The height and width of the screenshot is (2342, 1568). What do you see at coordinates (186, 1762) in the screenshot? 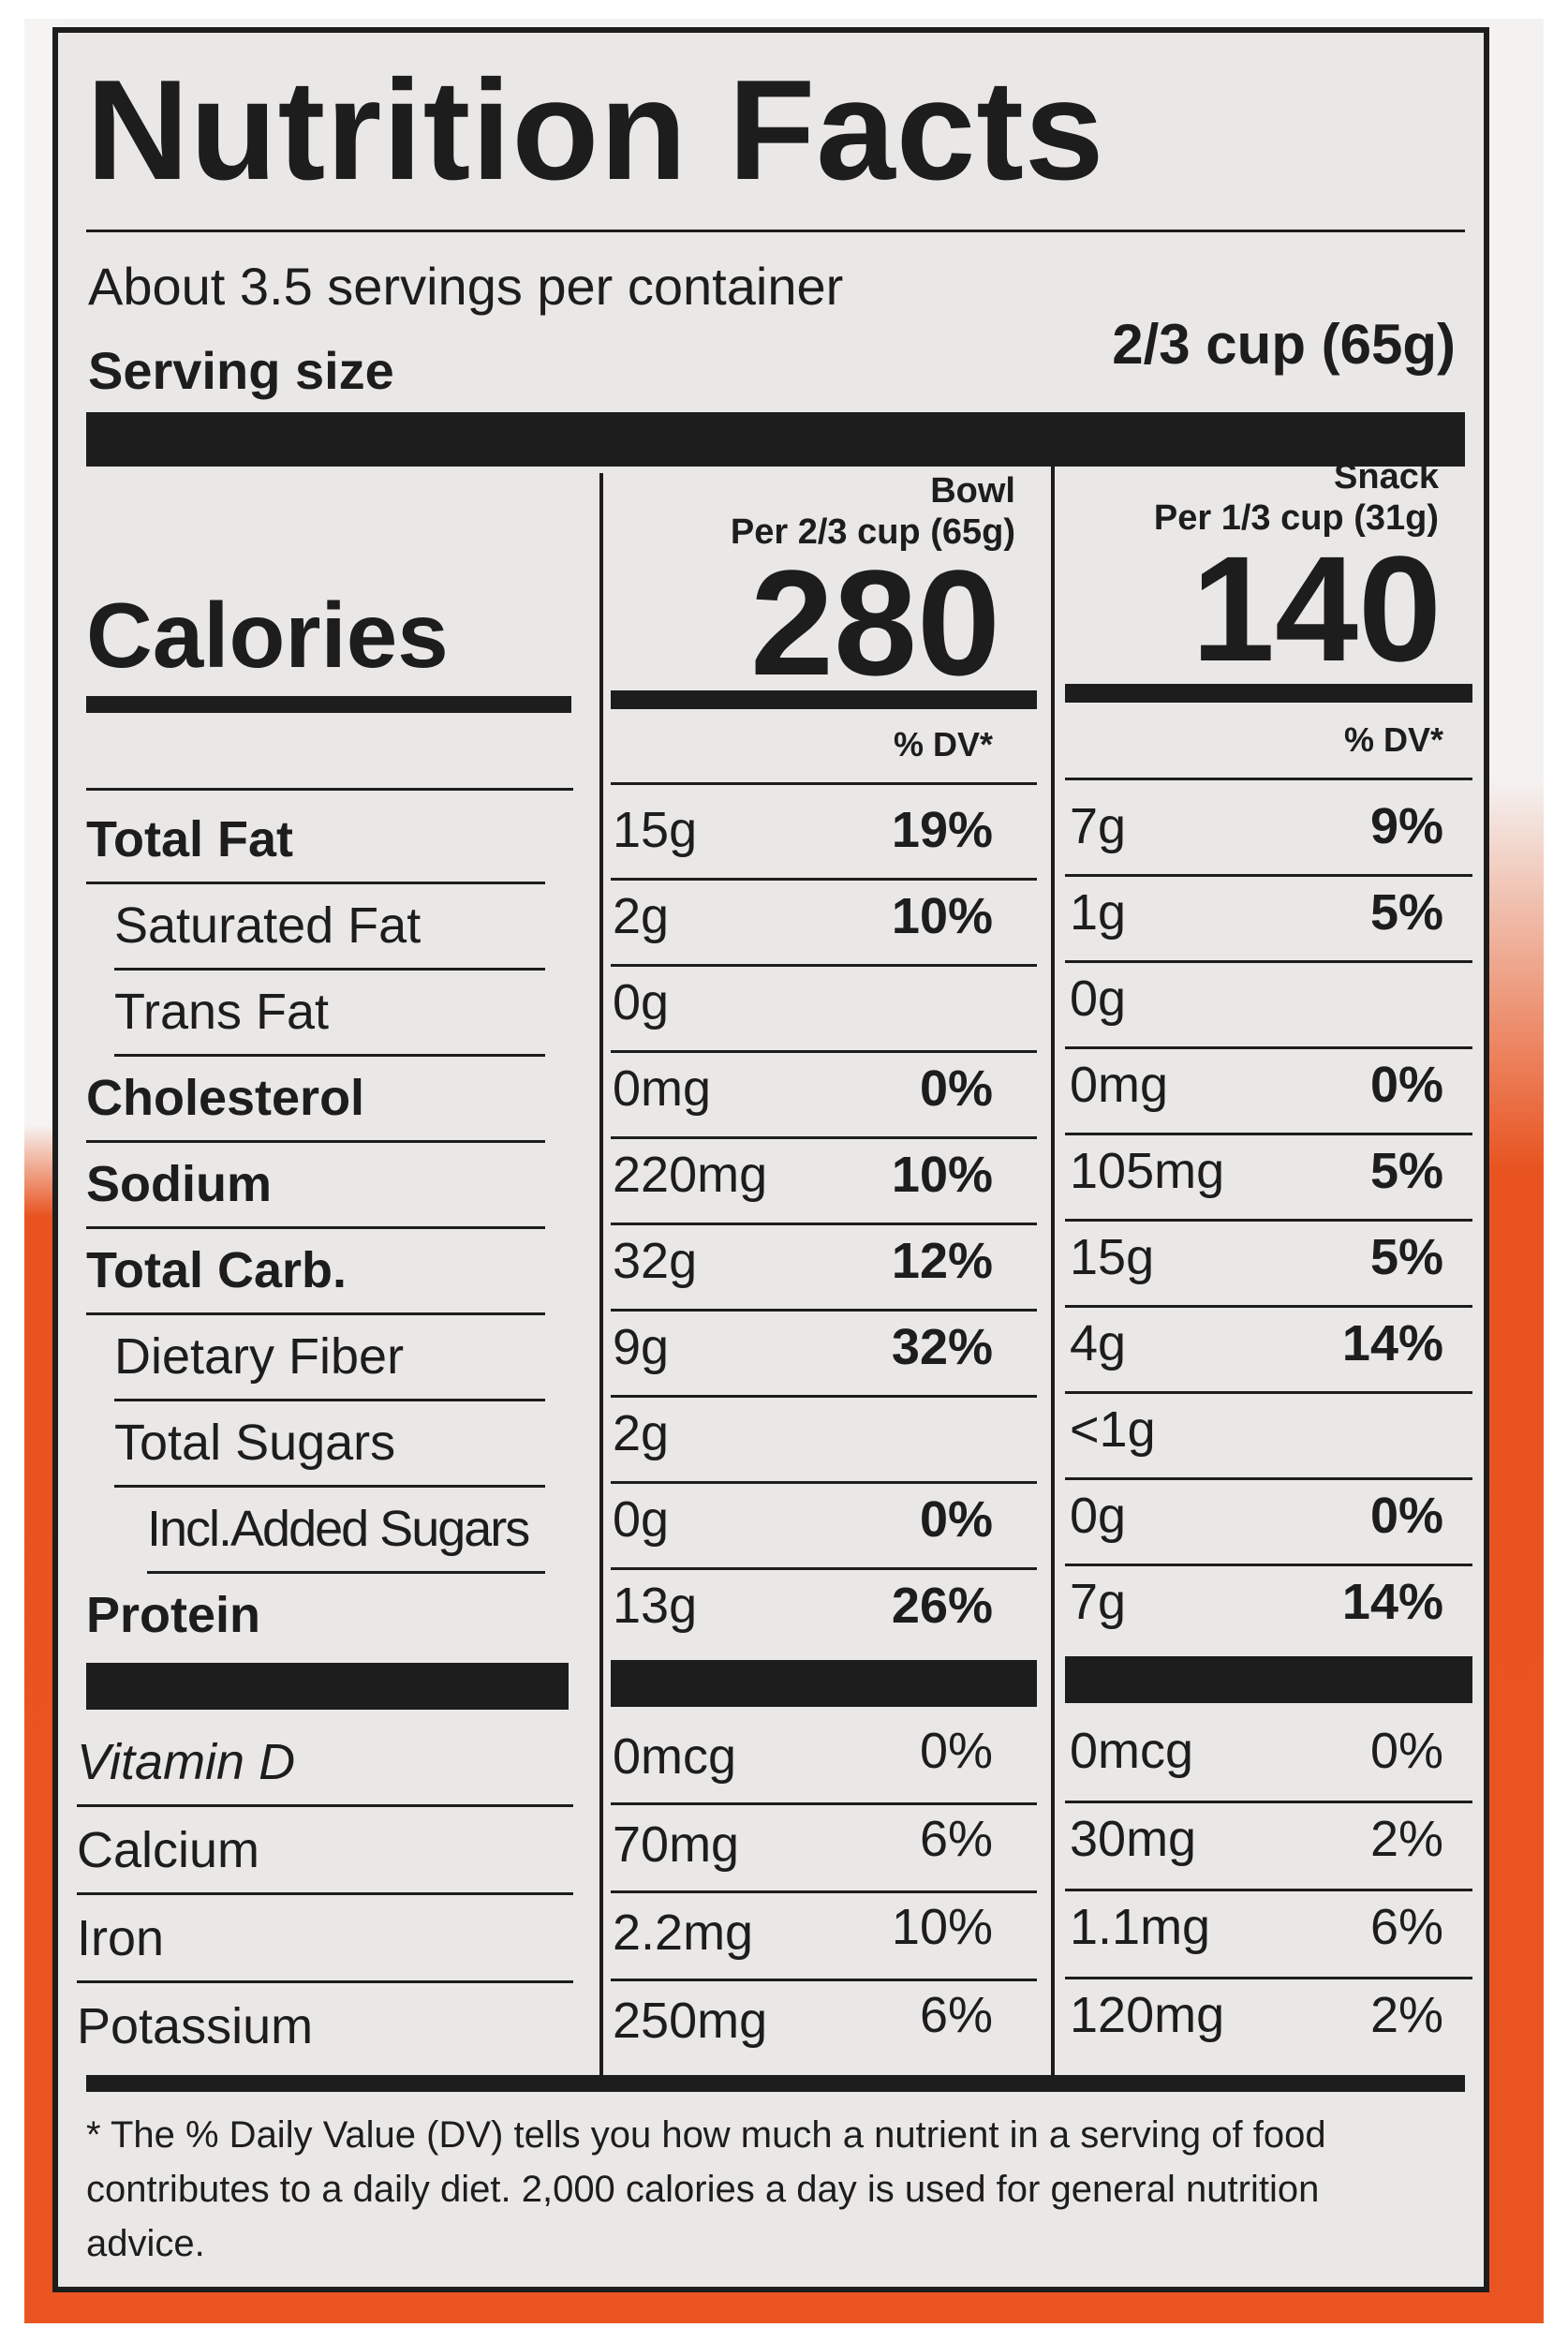
I see `vitamin-label: Vitamin D` at bounding box center [186, 1762].